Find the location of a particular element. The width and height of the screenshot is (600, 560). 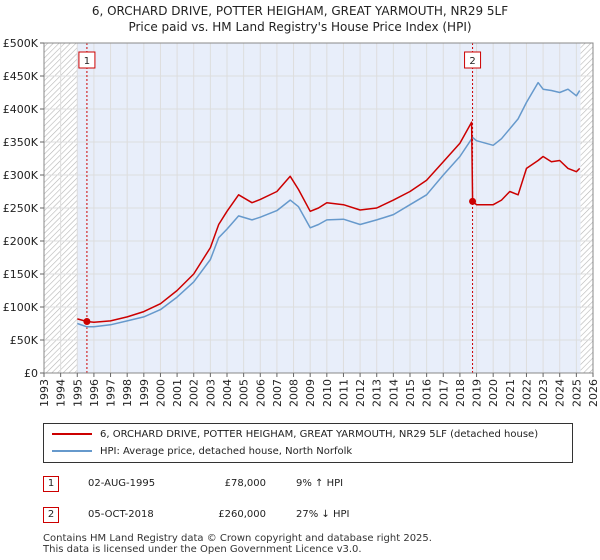

y-tick-label: £150K is located at coordinates (21, 274).